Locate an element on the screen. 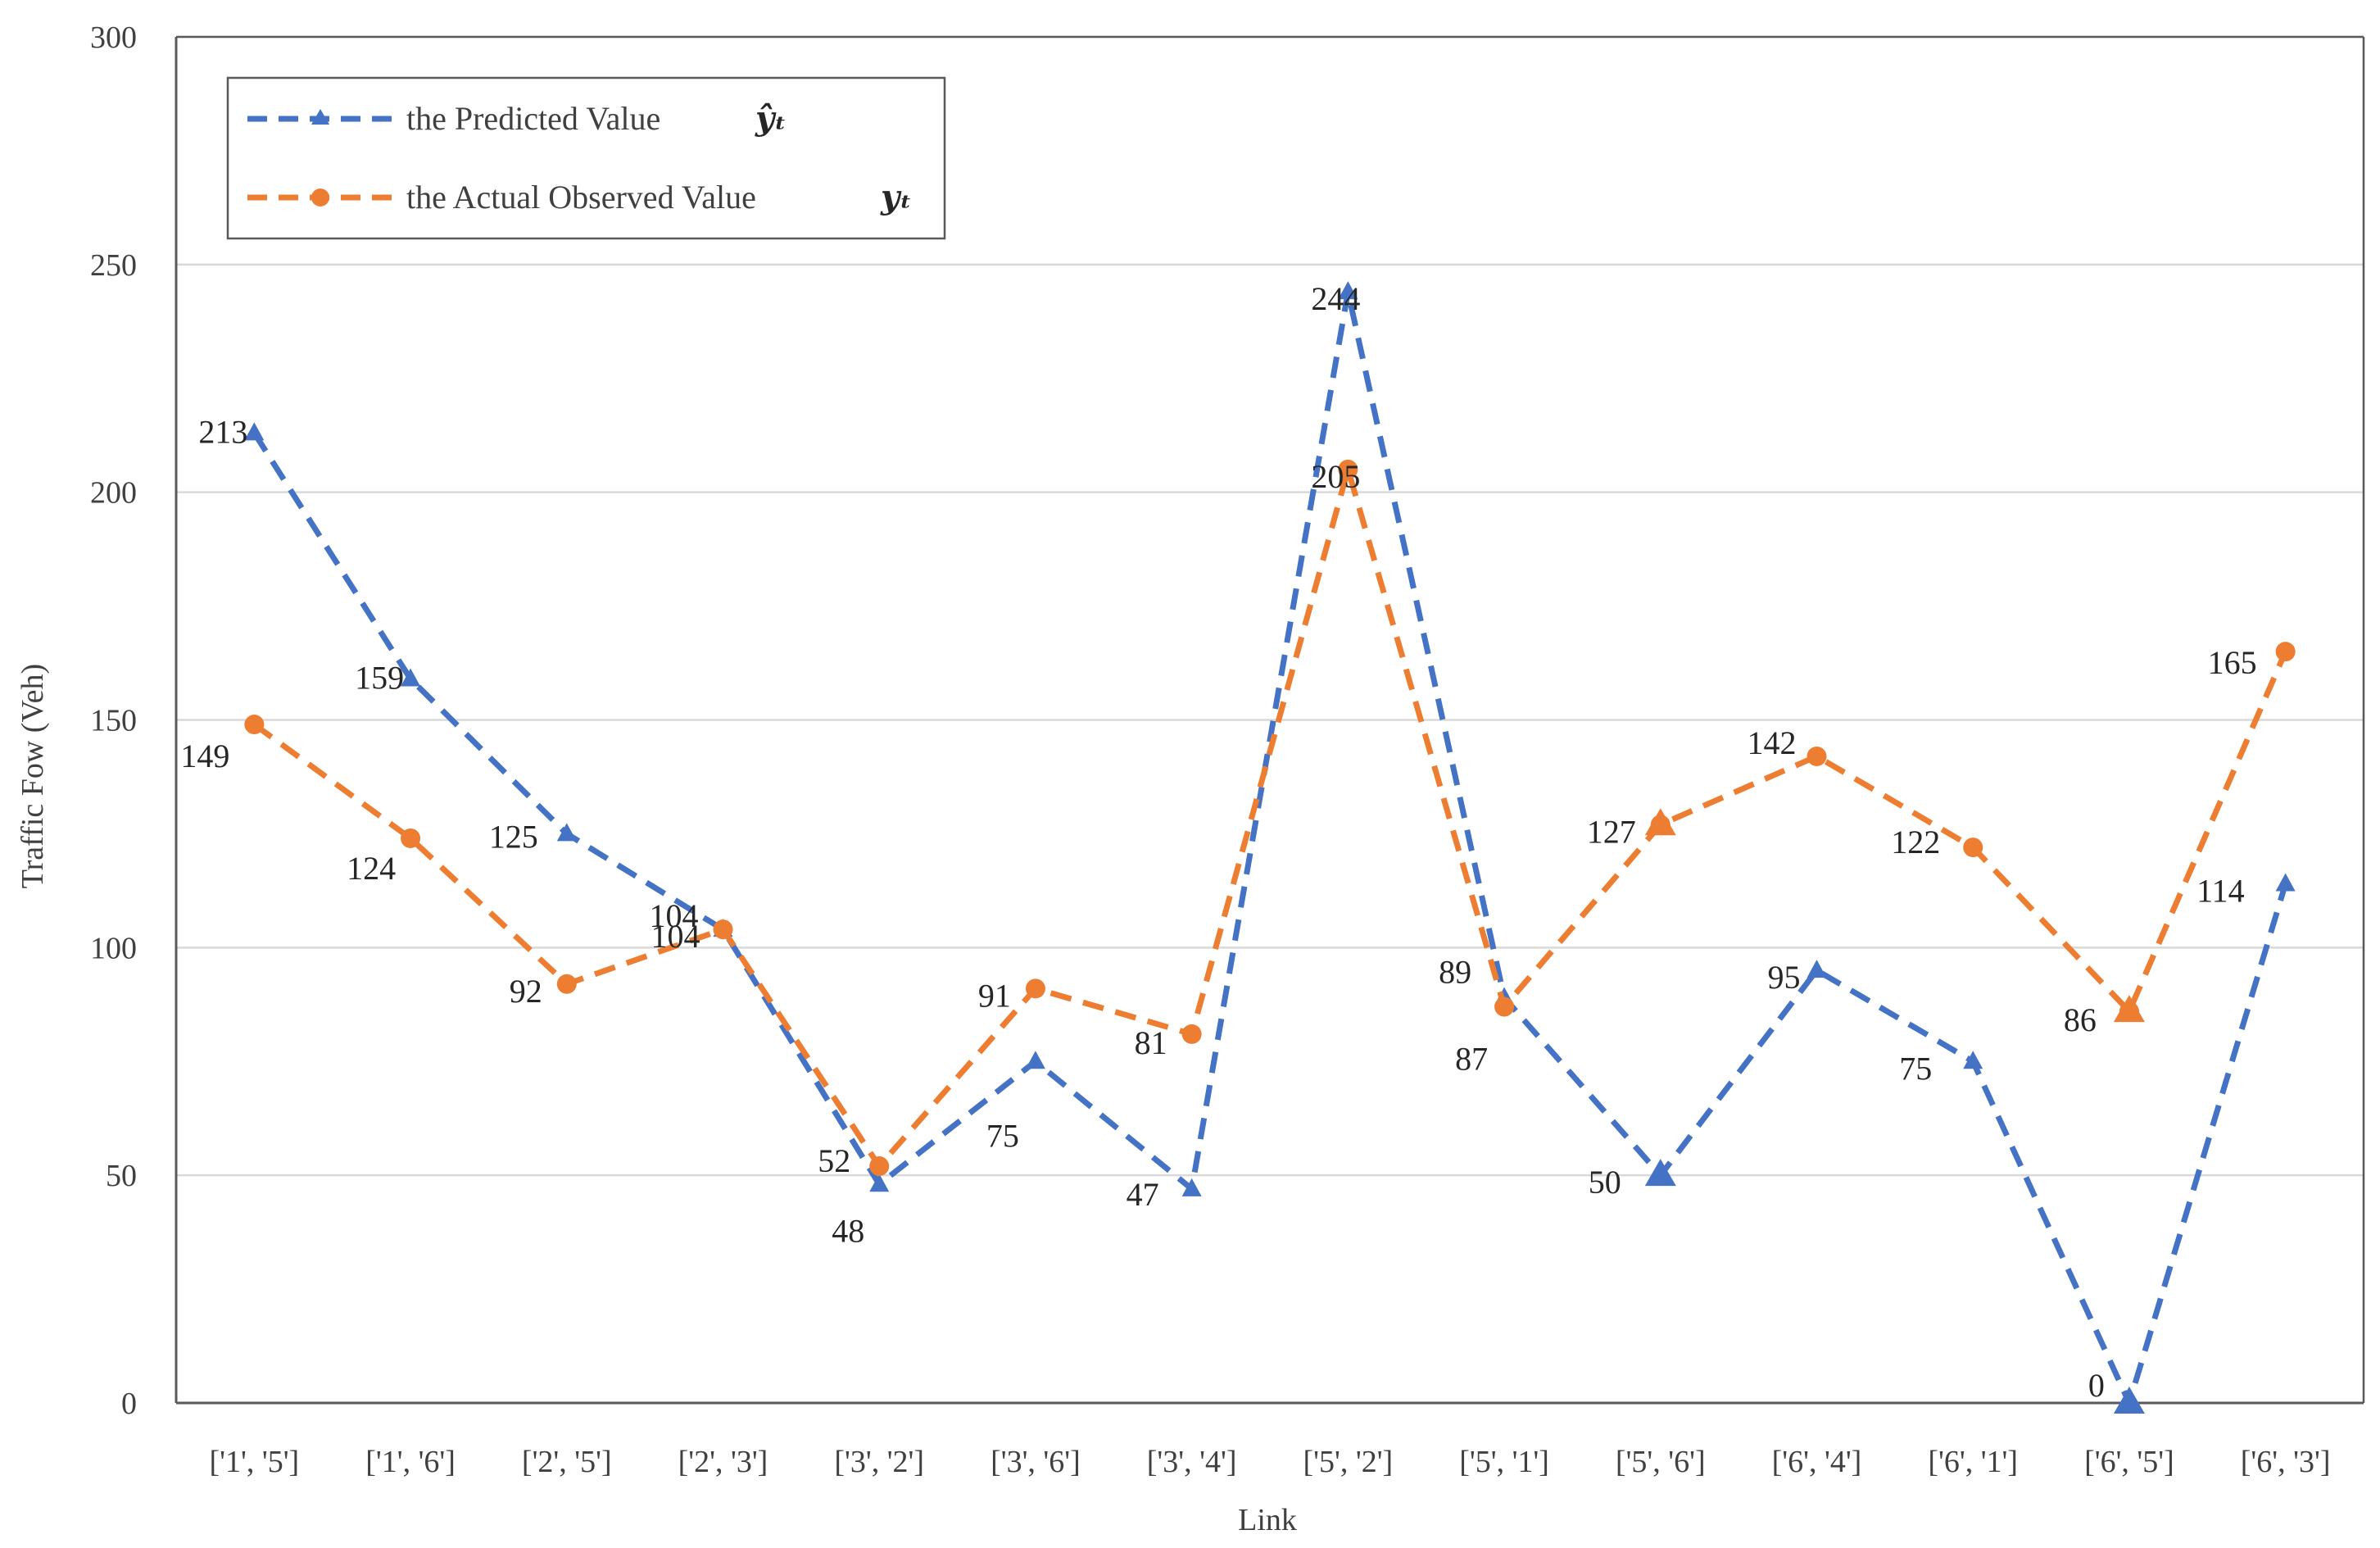 The width and height of the screenshot is (2380, 1548). x-axis-title: Link is located at coordinates (1267, 1520).